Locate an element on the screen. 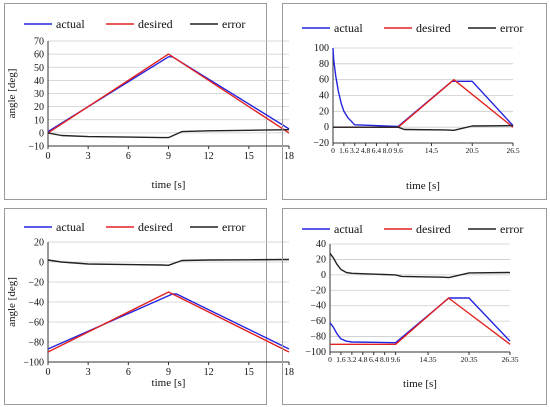  y-tick-label: 30 is located at coordinates (39, 94).